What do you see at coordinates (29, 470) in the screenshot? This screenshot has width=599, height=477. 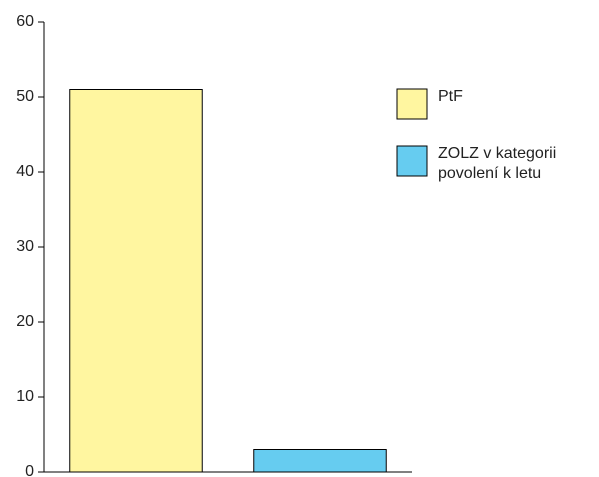 I see `y-tick-label: 0` at bounding box center [29, 470].